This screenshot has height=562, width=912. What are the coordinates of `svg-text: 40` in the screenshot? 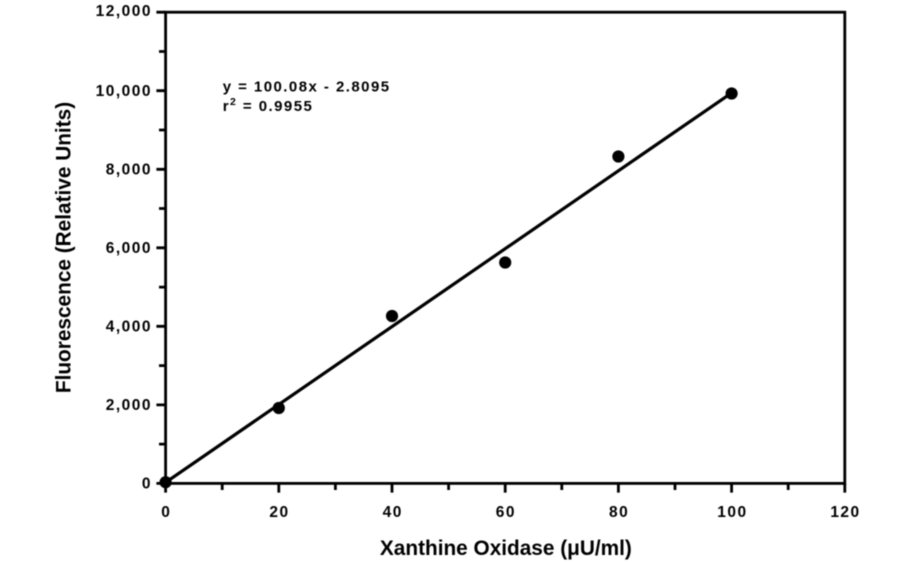 It's located at (393, 512).